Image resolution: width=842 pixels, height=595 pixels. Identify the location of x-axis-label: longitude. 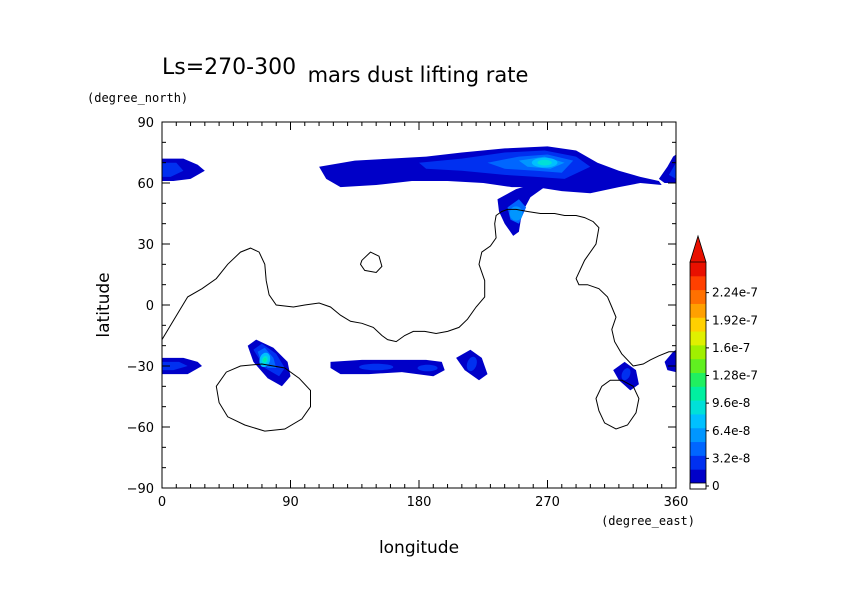
(419, 548).